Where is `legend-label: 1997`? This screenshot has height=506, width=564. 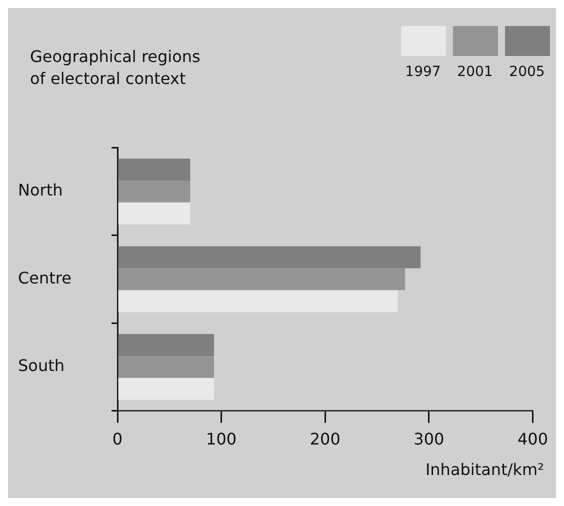
legend-label: 1997 is located at coordinates (423, 72).